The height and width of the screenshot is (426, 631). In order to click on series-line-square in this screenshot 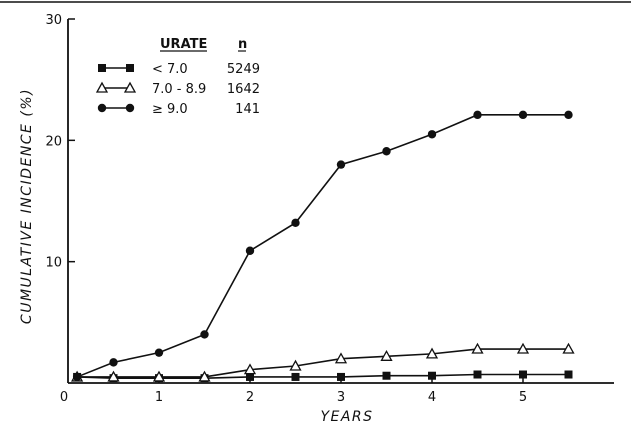, I will do `click(323, 376)`.